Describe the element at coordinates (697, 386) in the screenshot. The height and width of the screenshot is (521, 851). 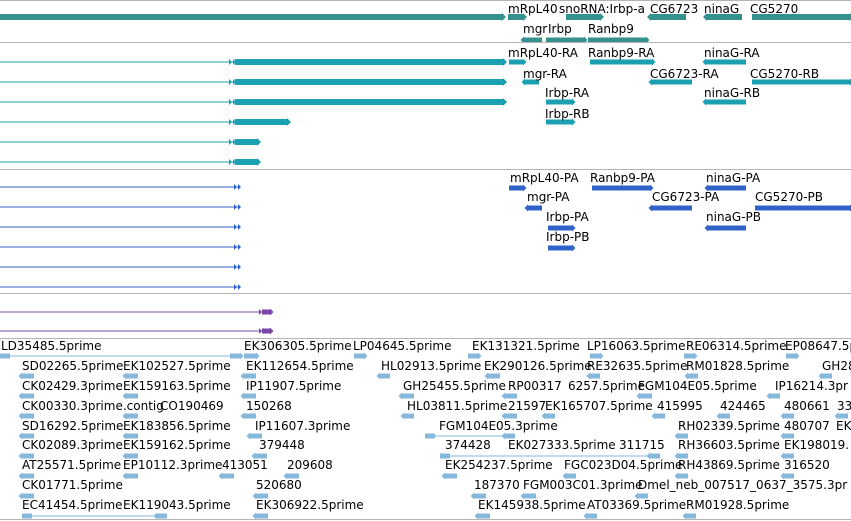
I see `est-label: FGM104E05.5prime` at that location.